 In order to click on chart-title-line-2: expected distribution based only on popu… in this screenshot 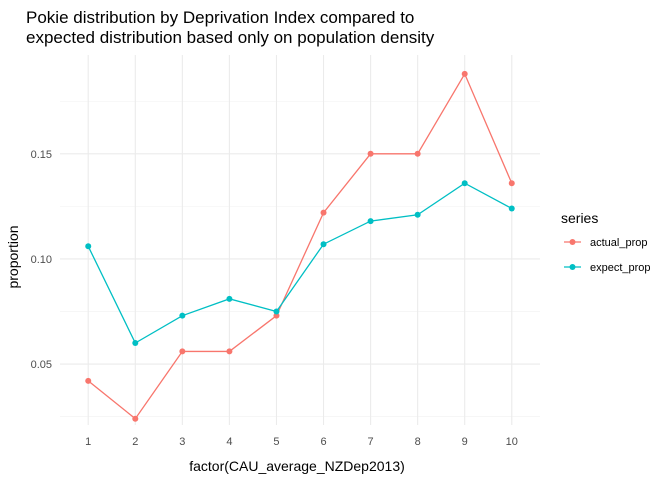, I will do `click(230, 37)`.